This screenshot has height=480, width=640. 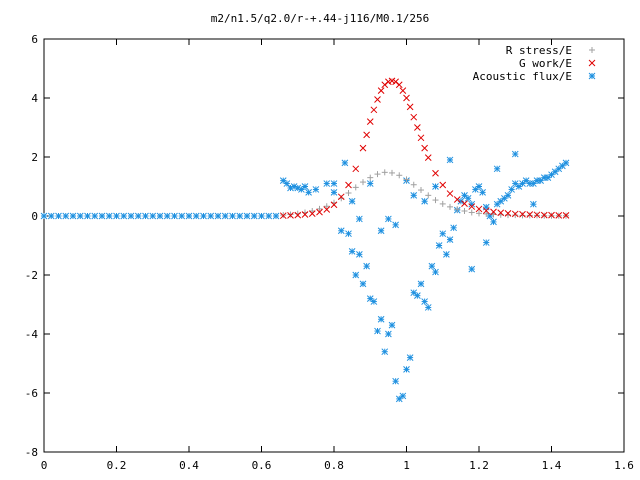 What do you see at coordinates (624, 465) in the screenshot?
I see `x-tick-label: 1.6` at bounding box center [624, 465].